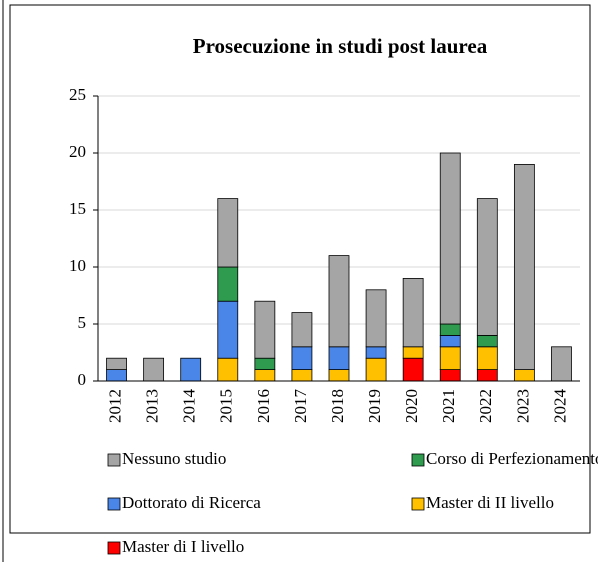 Image resolution: width=598 pixels, height=562 pixels. I want to click on x-tick-label: 2018, so click(337, 406).